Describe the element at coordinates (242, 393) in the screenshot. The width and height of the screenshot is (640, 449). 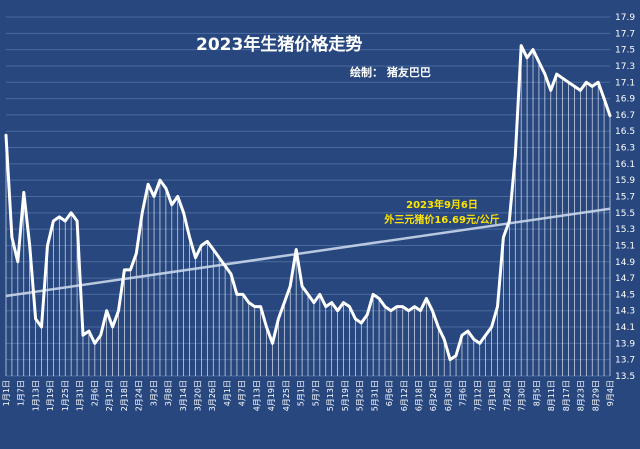
I see `x-tick-label: 4月7日` at that location.